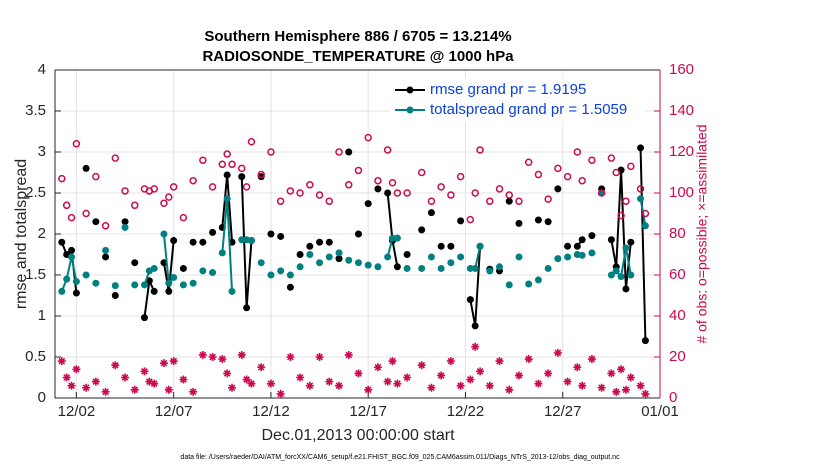 The height and width of the screenshot is (470, 830). Describe the element at coordinates (677, 274) in the screenshot. I see `y2-tick-label: 60` at that location.